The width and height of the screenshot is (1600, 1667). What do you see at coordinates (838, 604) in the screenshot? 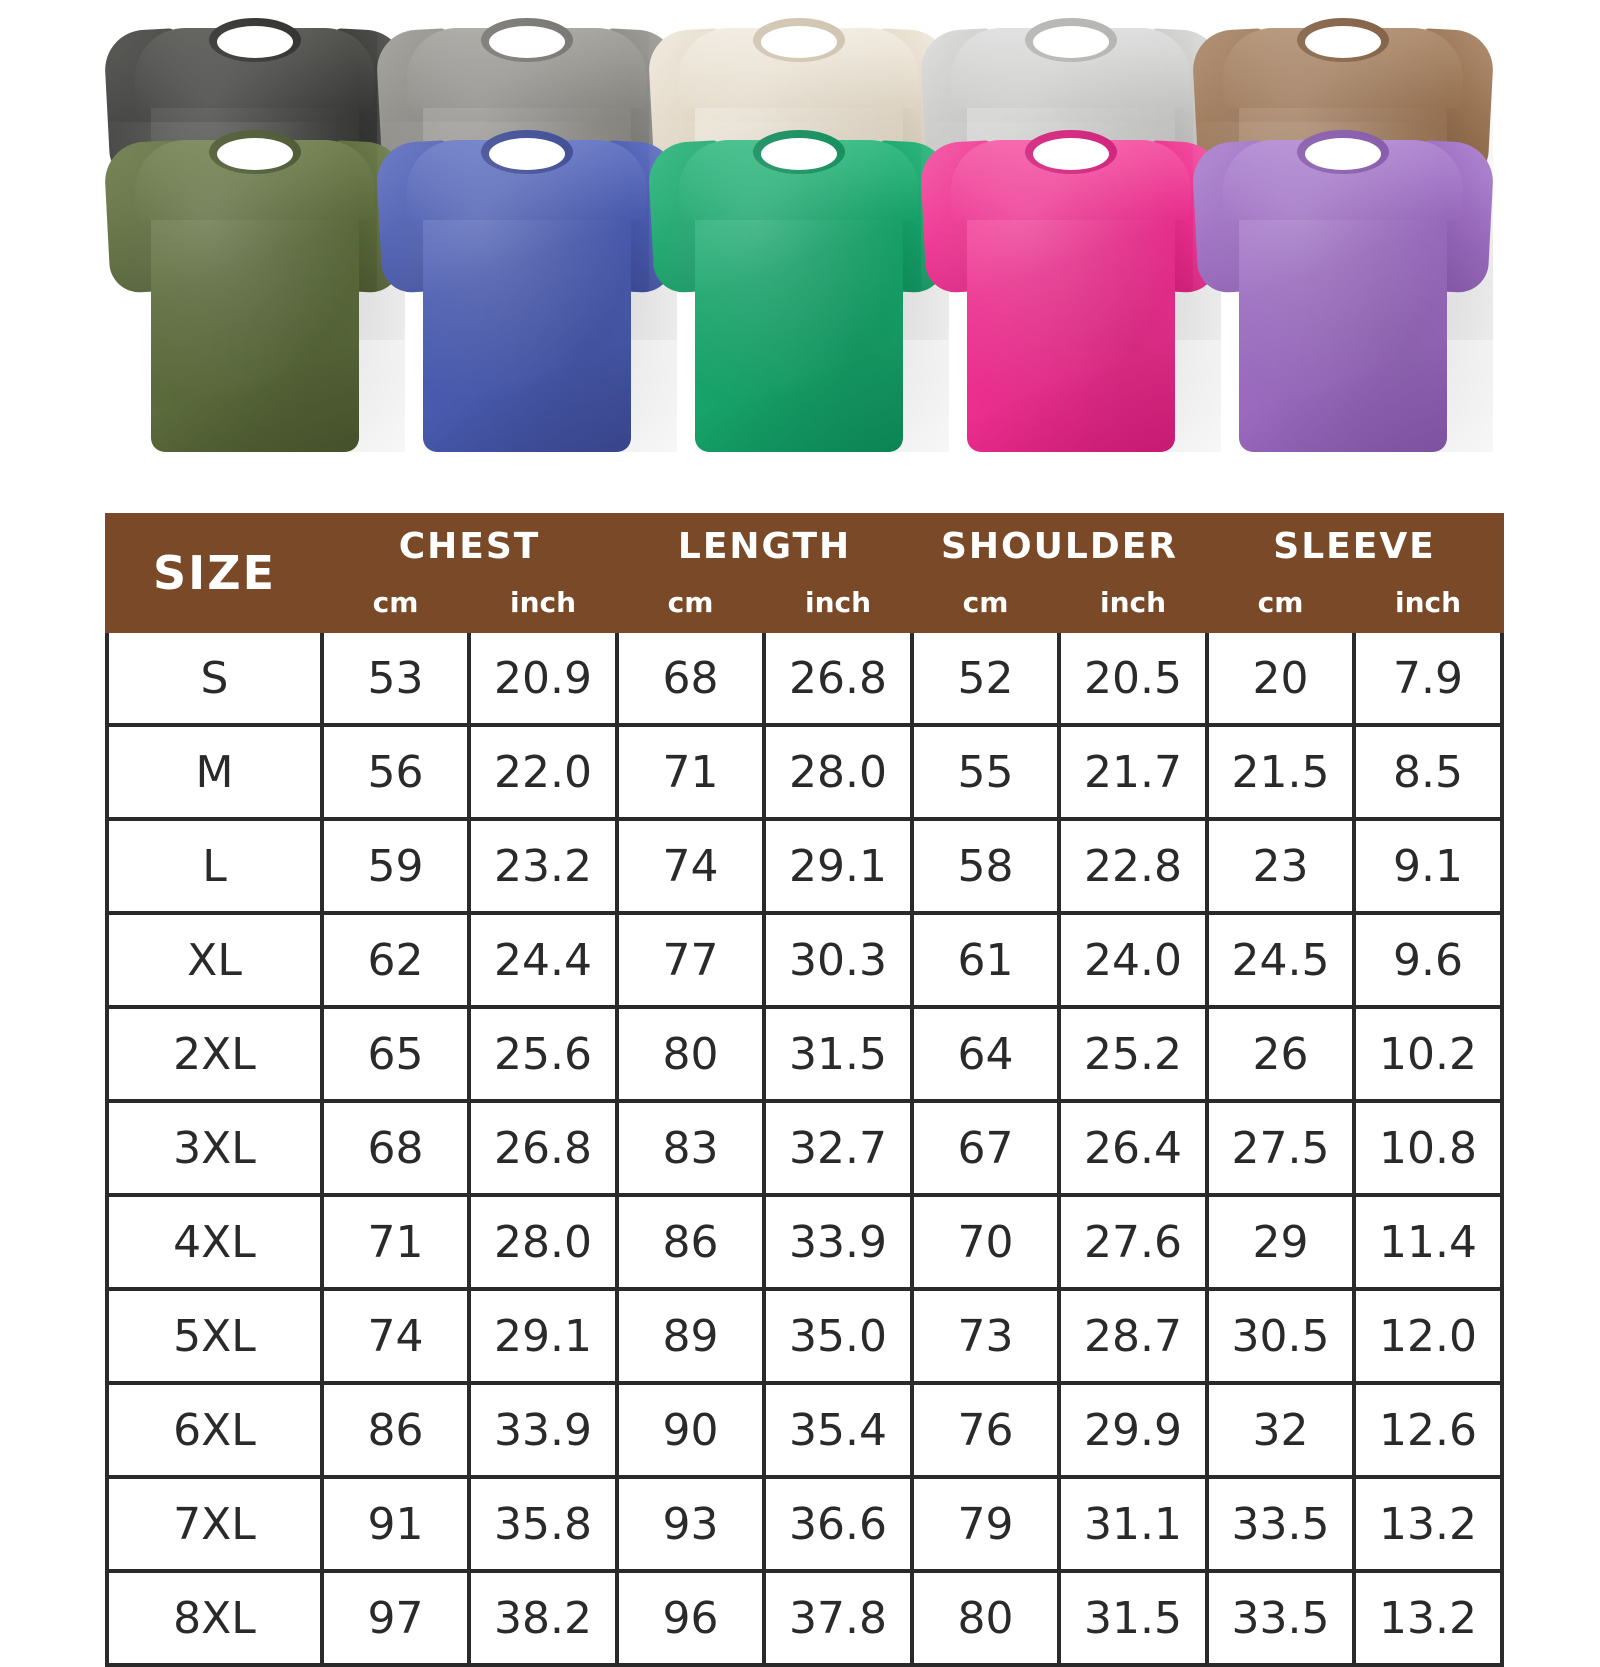
I see `header-unit-length-inch: inch` at bounding box center [838, 604].